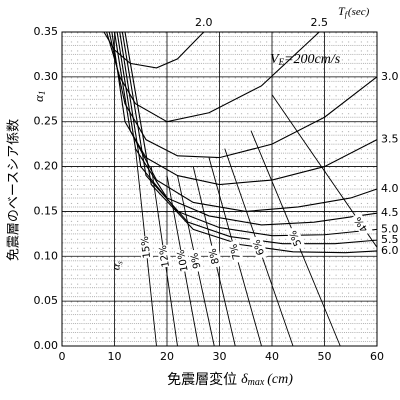 The image size is (400, 400). What do you see at coordinates (320, 22) in the screenshot?
I see `tf-label: 2.5` at bounding box center [320, 22].